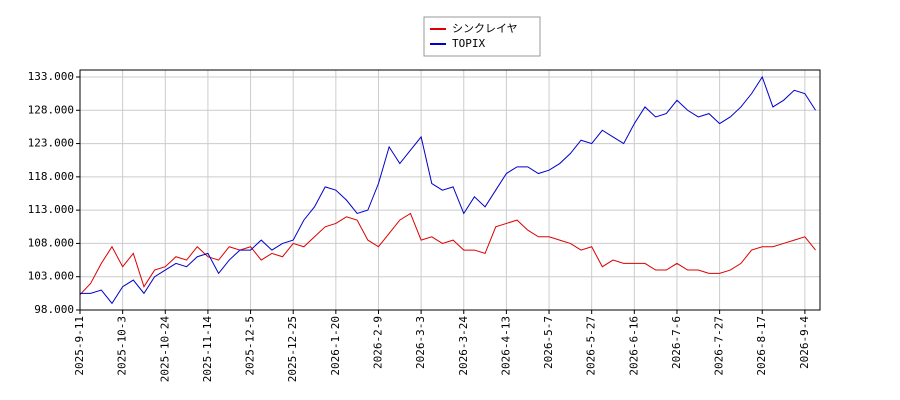 The height and width of the screenshot is (400, 900). What do you see at coordinates (591, 346) in the screenshot?
I see `x-tick-label: 2026-5-27` at bounding box center [591, 346].